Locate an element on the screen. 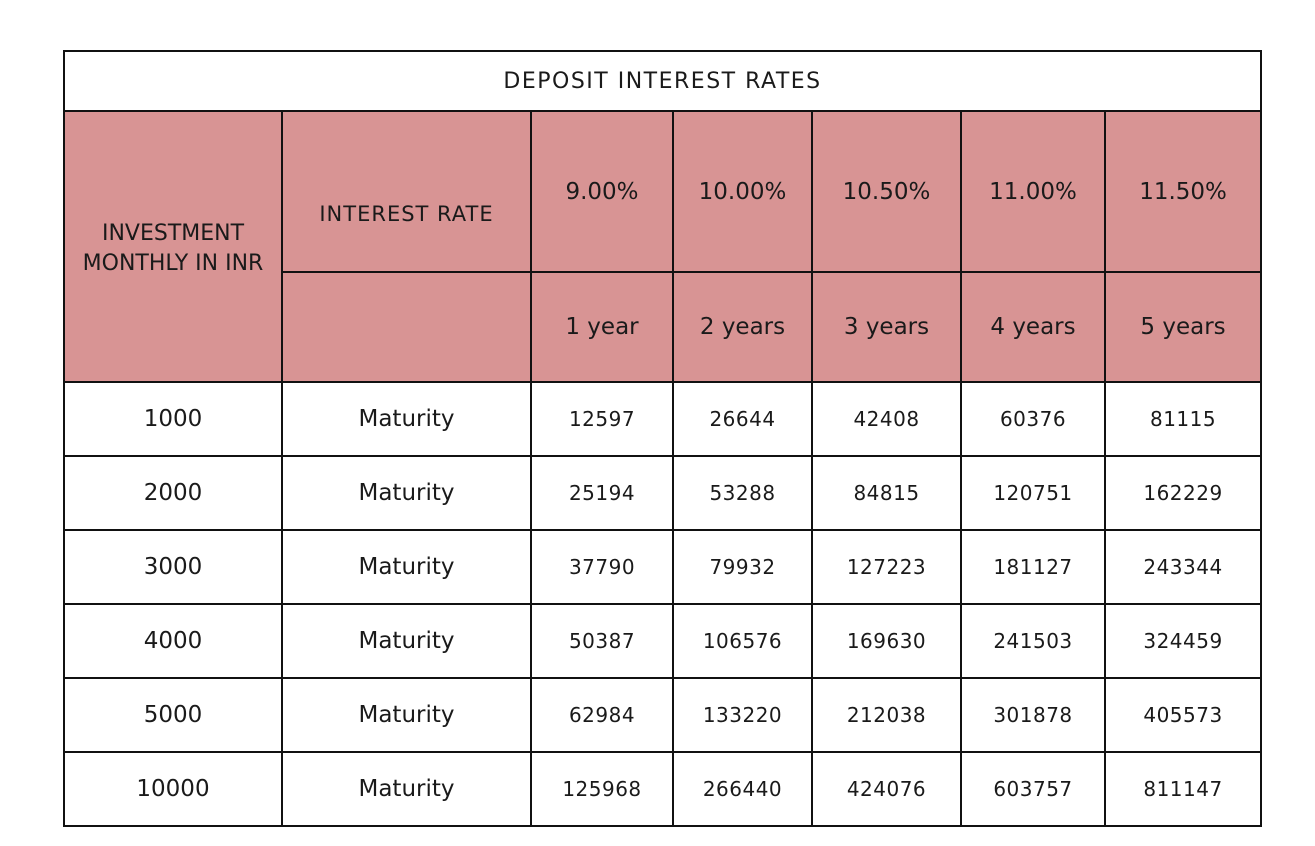  value-cell: 301878 is located at coordinates (1033, 715).